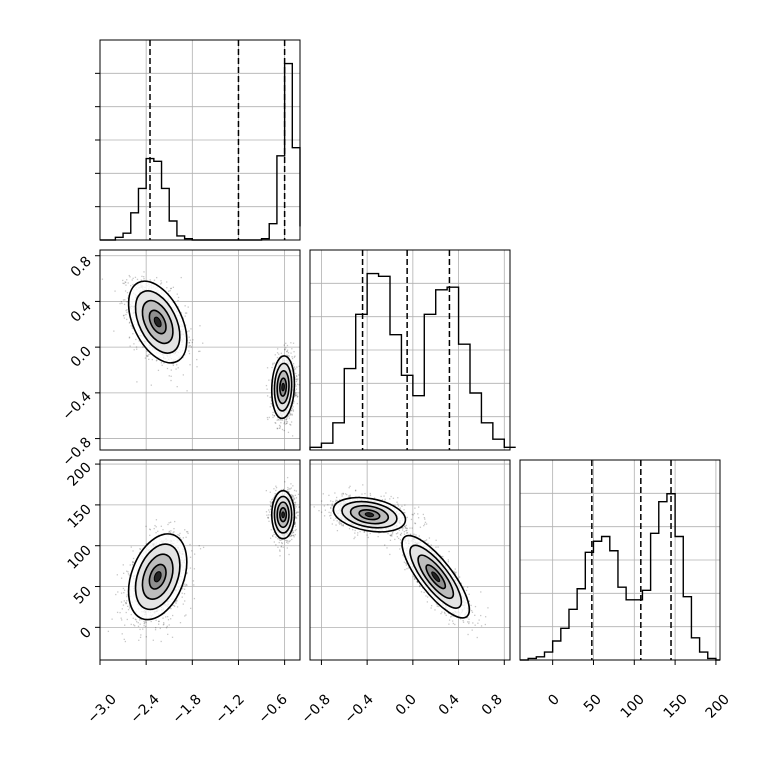 This screenshot has height=760, width=760. What do you see at coordinates (492, 705) in the screenshot?
I see `x-tick-label: 0.8` at bounding box center [492, 705].